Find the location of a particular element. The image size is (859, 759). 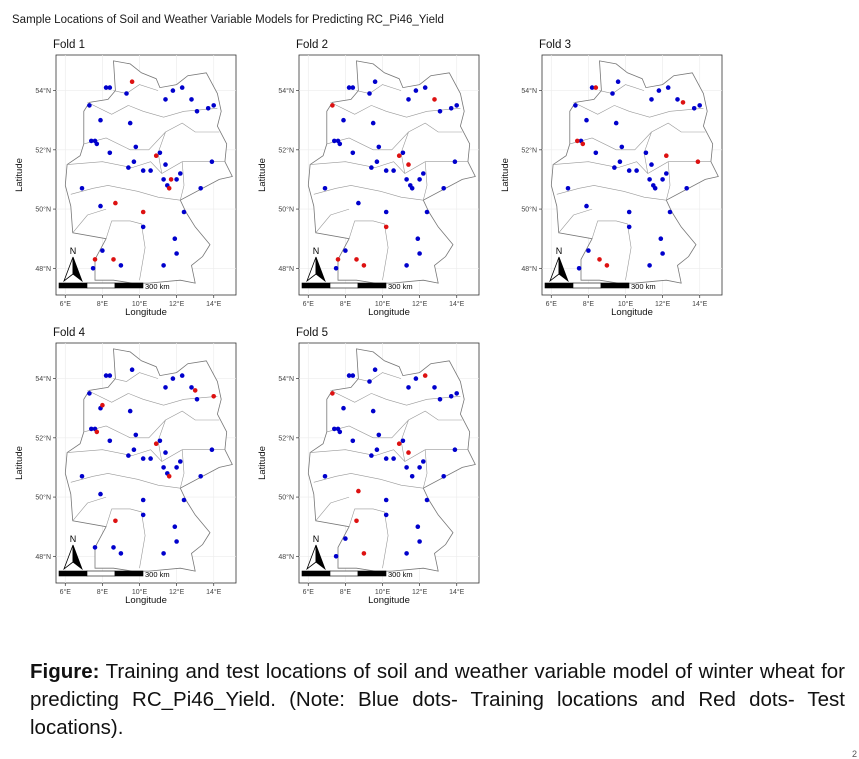

north-arrow-right is located at coordinates (320, 269).